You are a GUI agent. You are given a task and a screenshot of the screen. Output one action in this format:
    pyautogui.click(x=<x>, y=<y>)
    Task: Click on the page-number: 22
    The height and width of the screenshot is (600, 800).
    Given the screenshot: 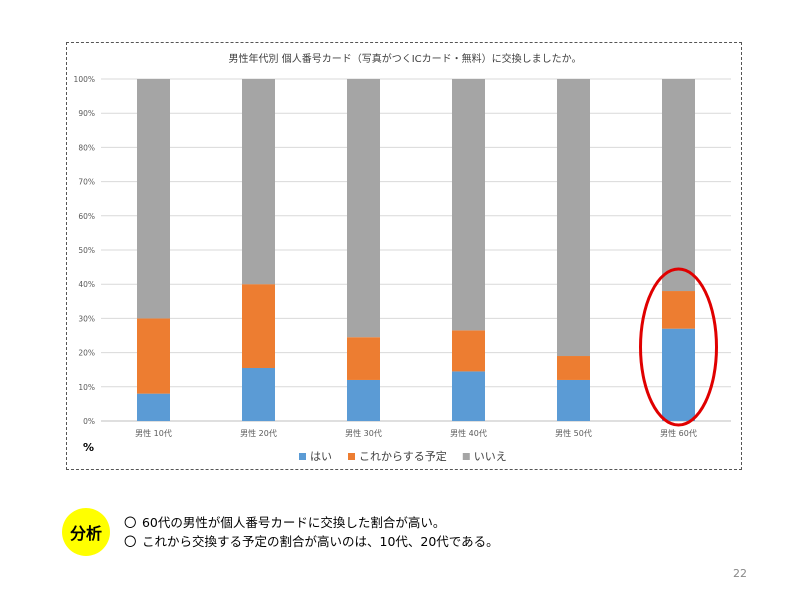 What is the action you would take?
    pyautogui.click(x=740, y=573)
    